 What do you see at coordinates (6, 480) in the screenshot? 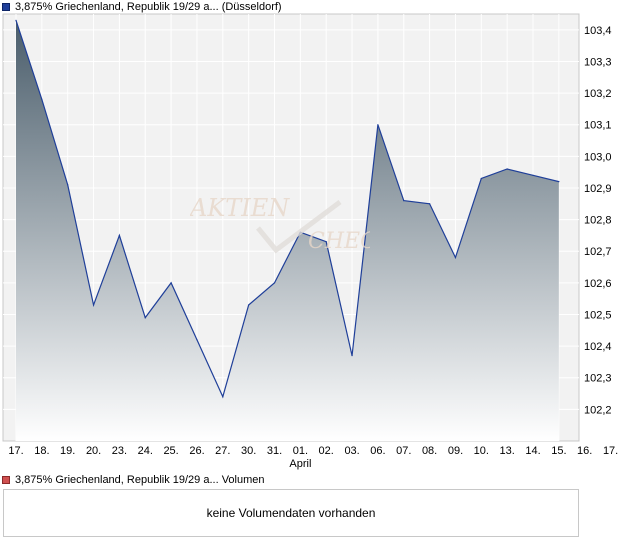
I see `volume-legend-swatch` at bounding box center [6, 480].